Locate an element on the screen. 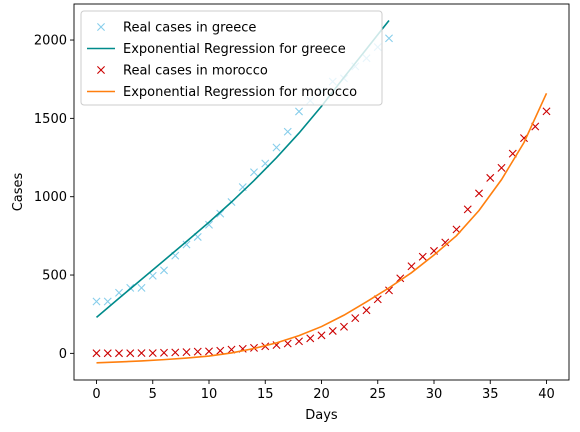 Image resolution: width=580 pixels, height=432 pixels. y-tick-label: 2000 is located at coordinates (50, 41).